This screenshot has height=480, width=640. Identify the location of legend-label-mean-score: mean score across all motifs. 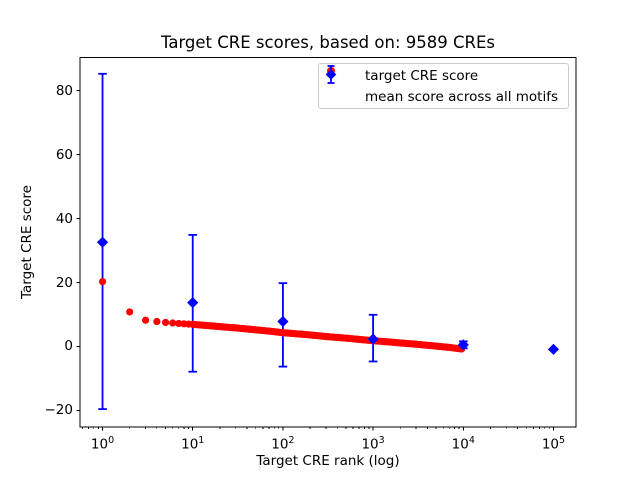
(462, 96).